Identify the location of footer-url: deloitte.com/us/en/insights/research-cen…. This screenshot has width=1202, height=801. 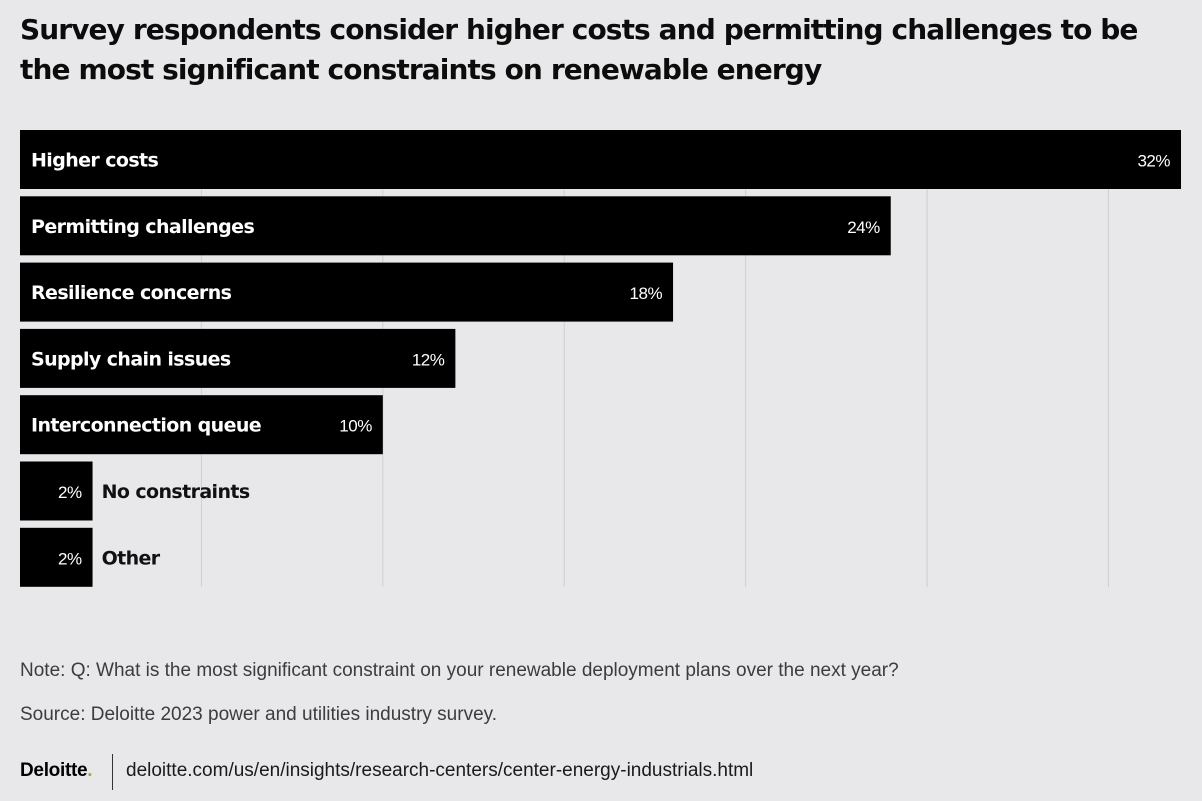
(440, 770).